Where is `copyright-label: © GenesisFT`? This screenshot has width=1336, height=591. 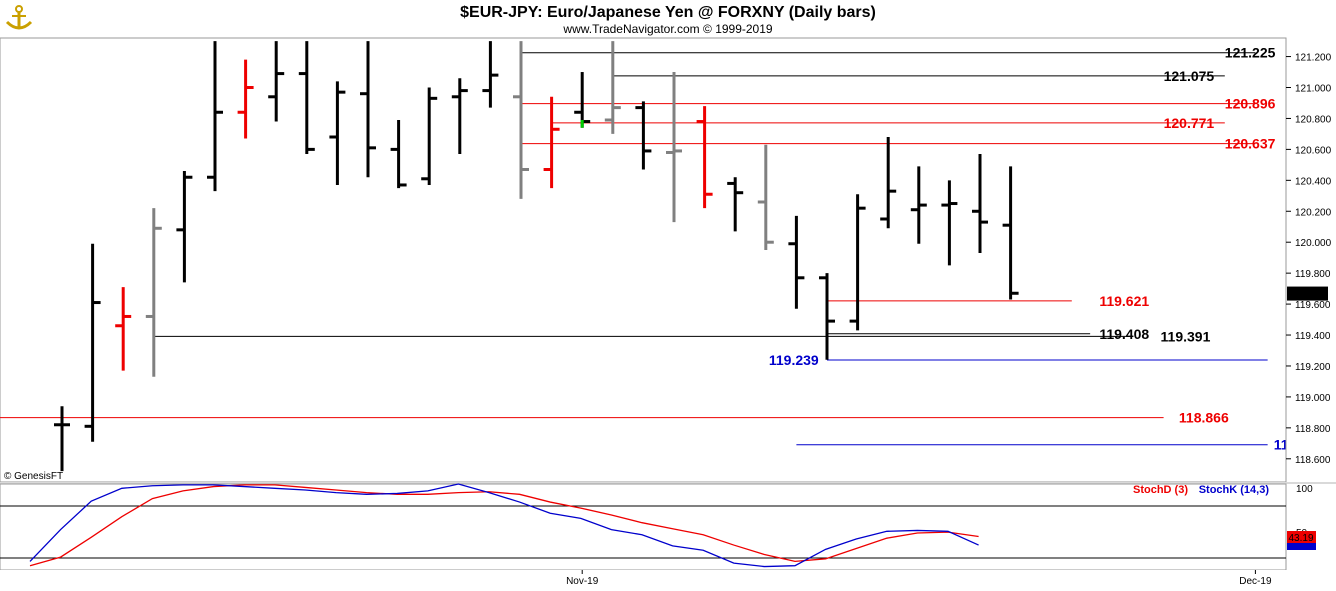 copyright-label: © GenesisFT is located at coordinates (33, 476).